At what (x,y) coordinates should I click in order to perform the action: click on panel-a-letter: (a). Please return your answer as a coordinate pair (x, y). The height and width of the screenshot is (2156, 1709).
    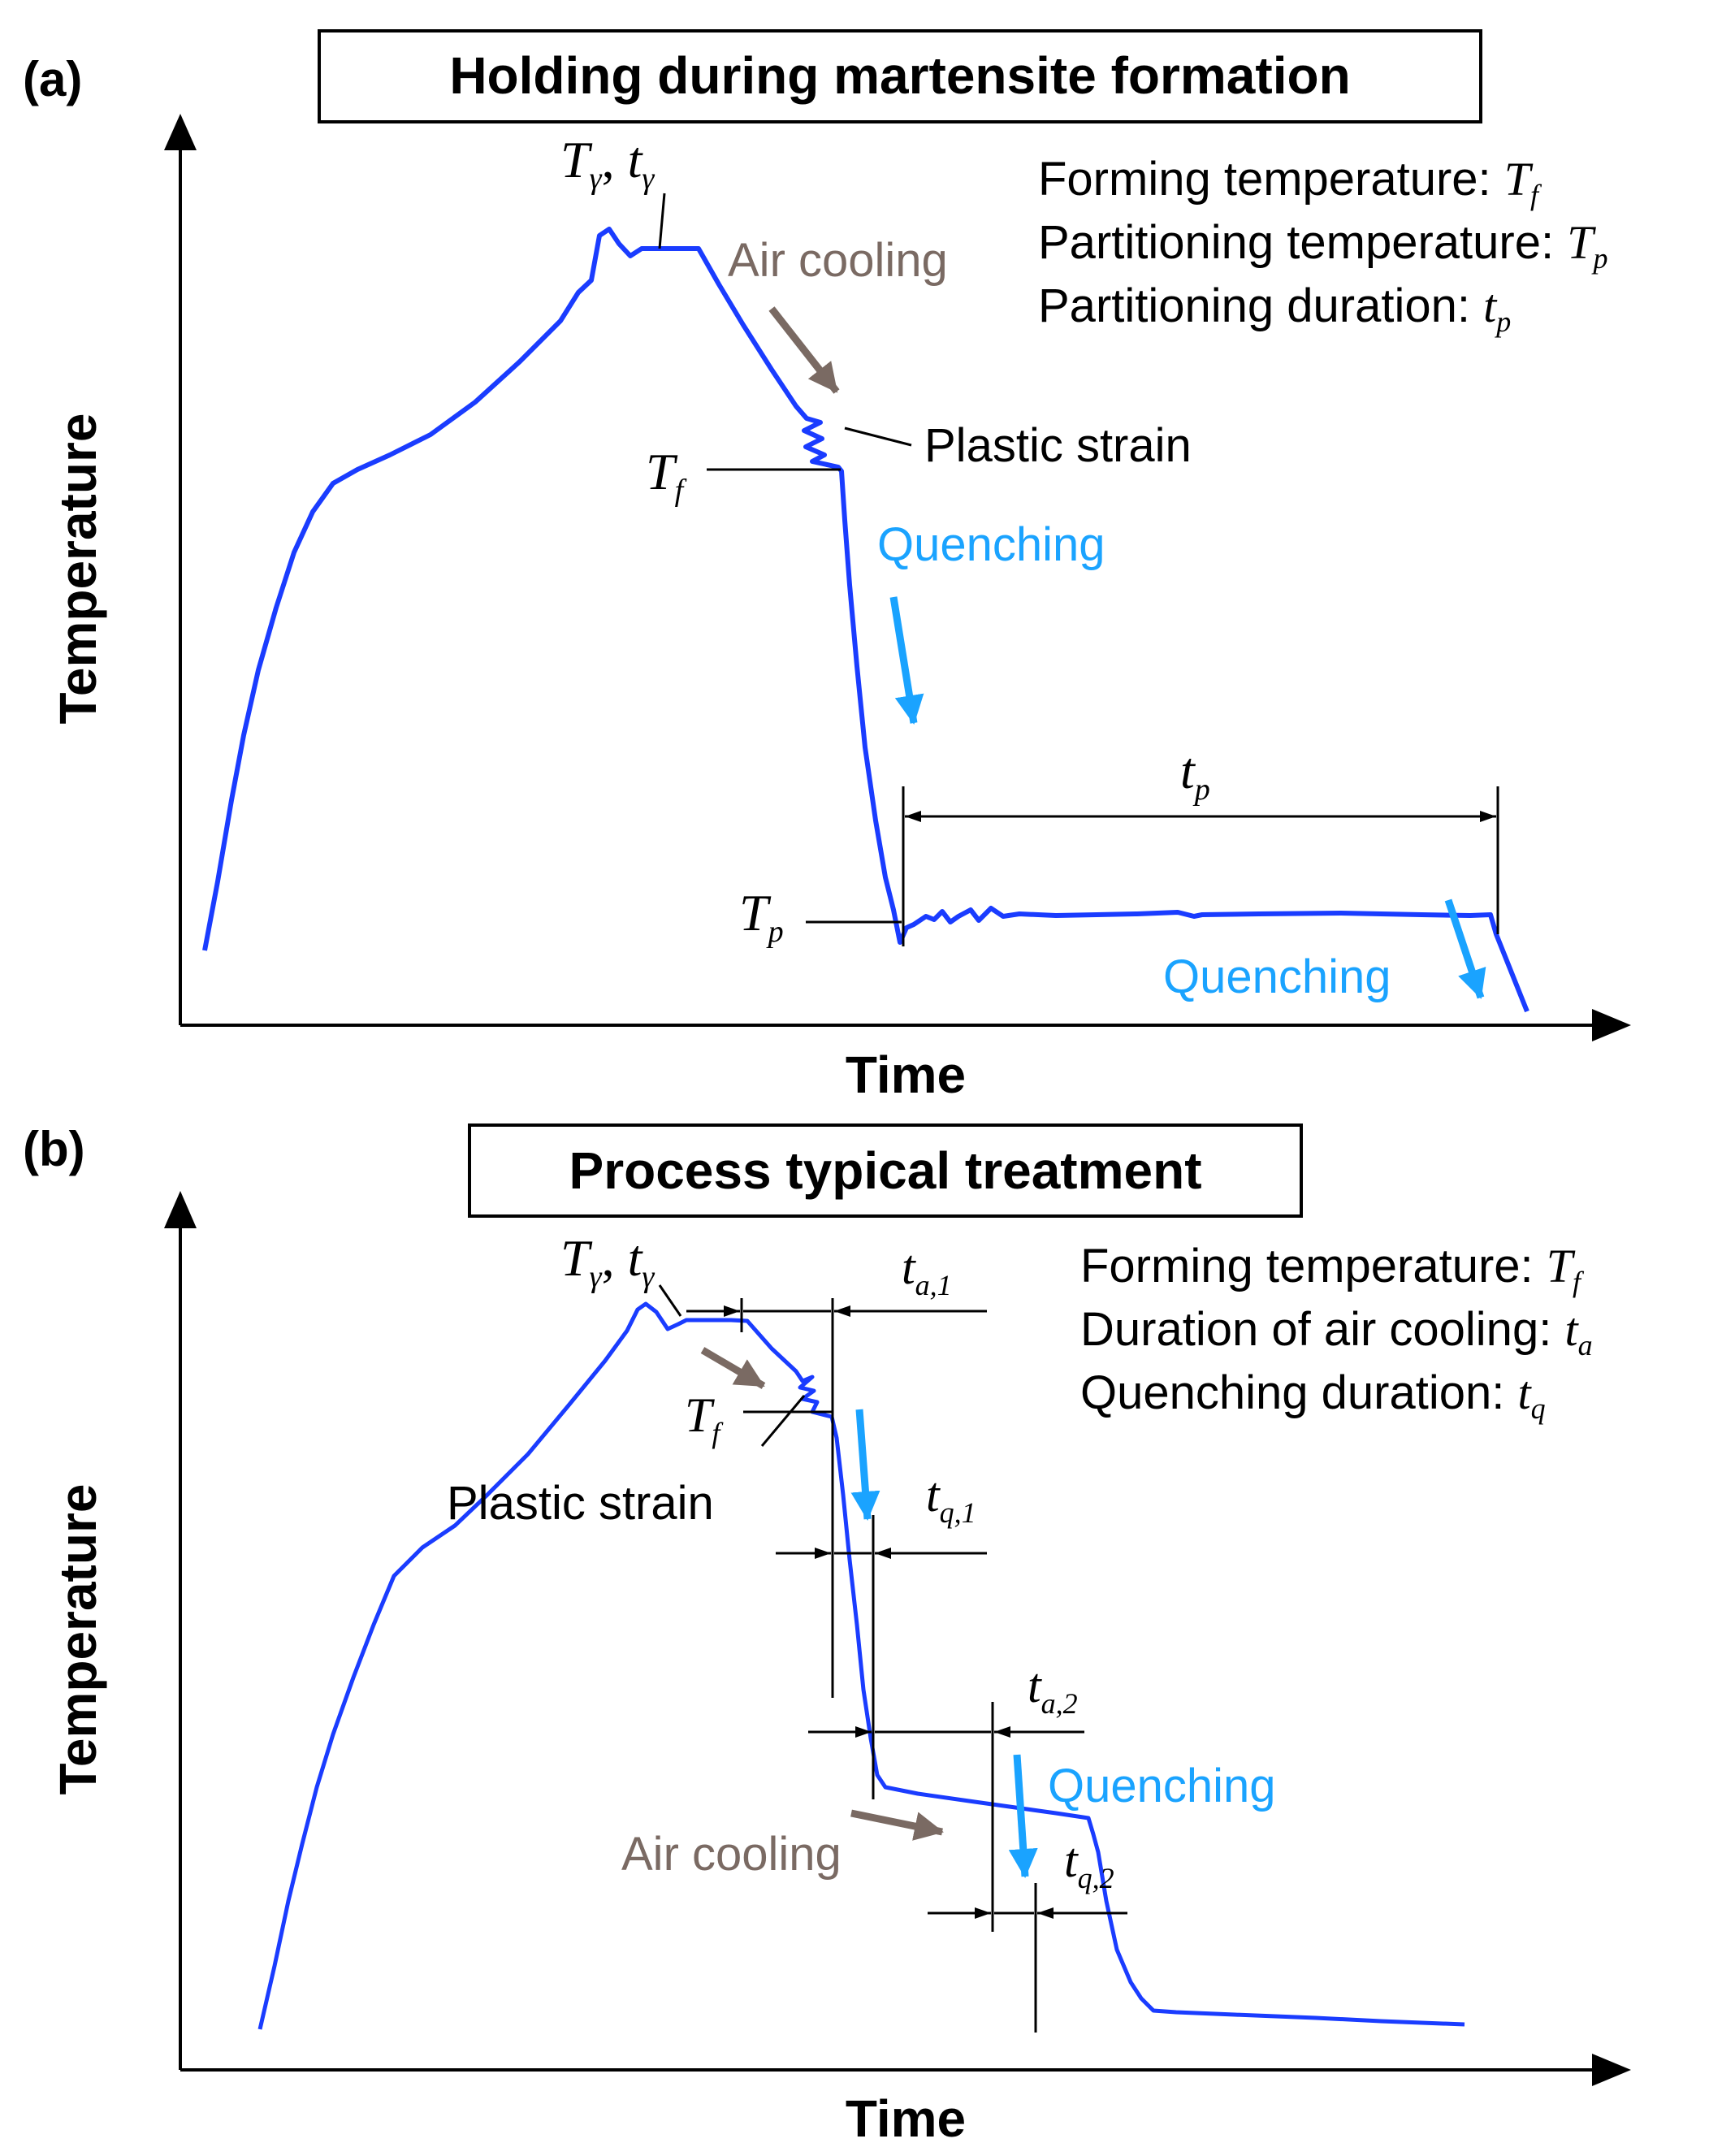
    Looking at the image, I should click on (52, 79).